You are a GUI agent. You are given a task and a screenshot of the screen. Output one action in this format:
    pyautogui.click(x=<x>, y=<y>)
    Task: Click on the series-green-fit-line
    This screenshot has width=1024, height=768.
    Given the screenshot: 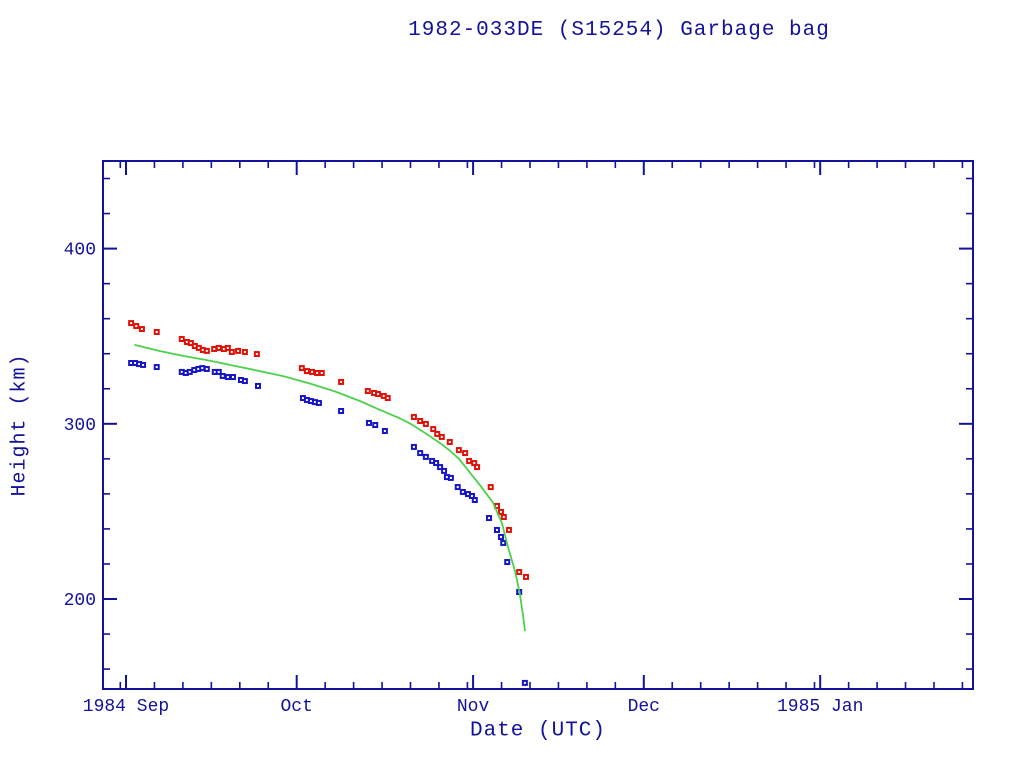 What is the action you would take?
    pyautogui.click(x=330, y=488)
    